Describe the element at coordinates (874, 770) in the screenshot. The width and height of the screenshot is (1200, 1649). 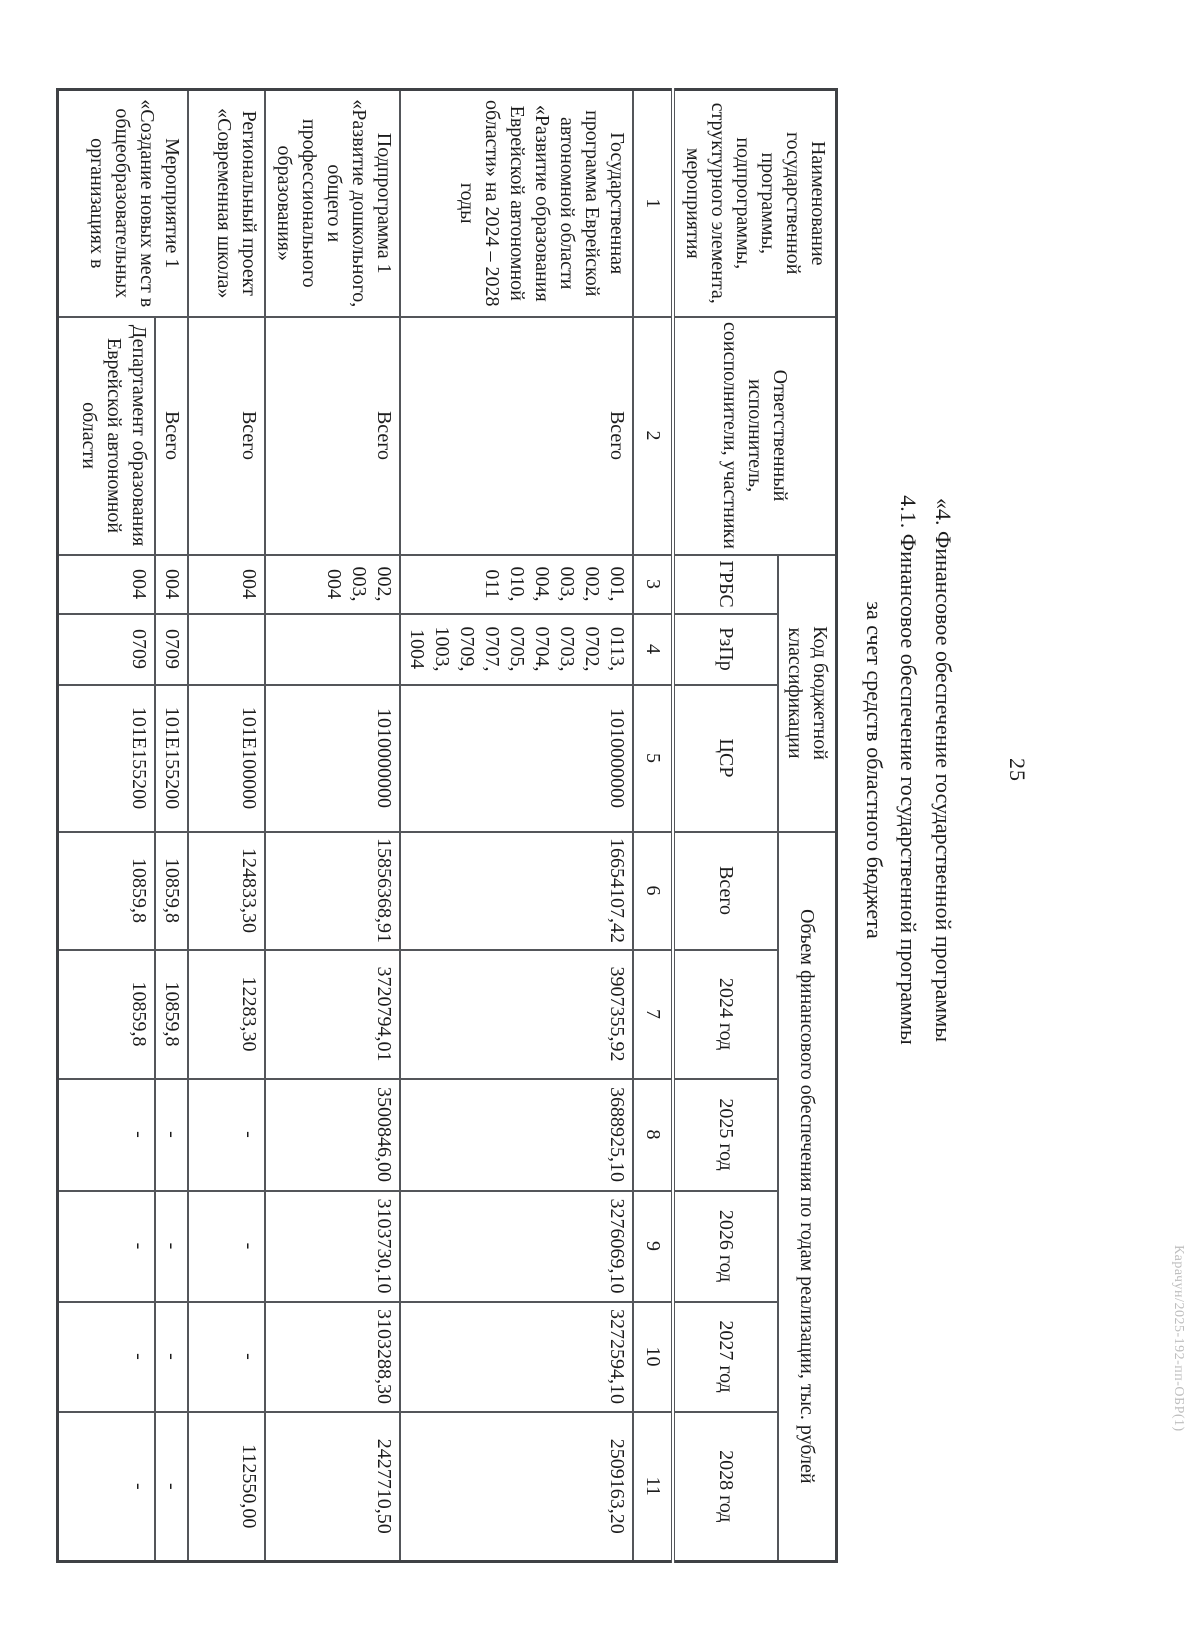
I see `document-title-line3: за счет средств областного бюджета` at that location.